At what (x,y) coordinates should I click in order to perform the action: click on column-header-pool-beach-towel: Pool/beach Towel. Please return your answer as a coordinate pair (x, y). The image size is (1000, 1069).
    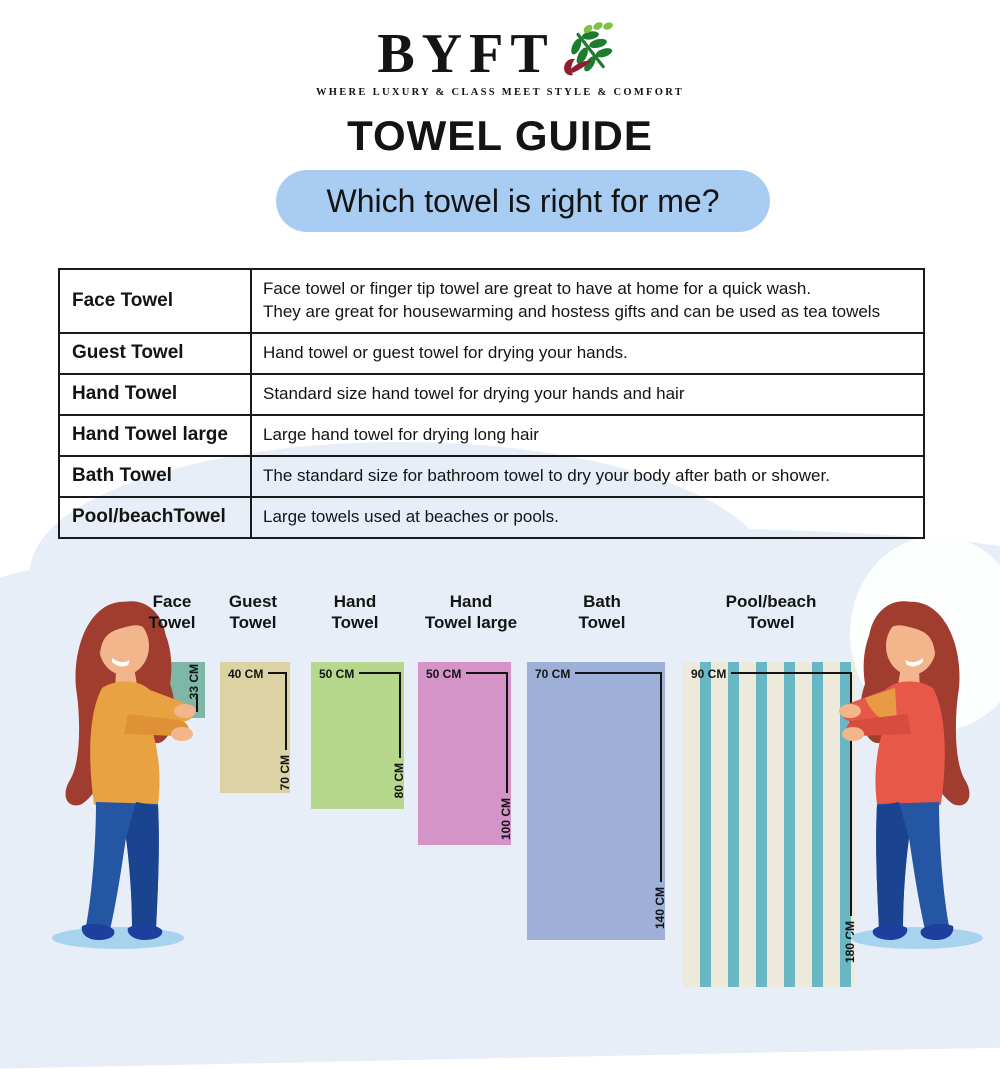
    Looking at the image, I should click on (771, 612).